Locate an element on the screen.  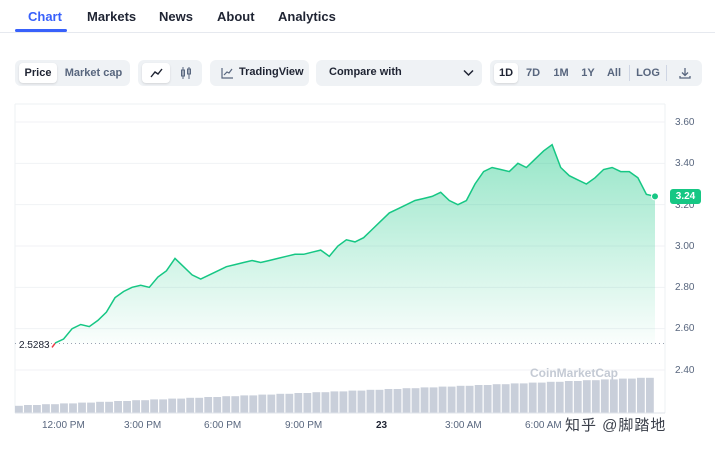
x-tick-label: 9:00 PM is located at coordinates (304, 425).